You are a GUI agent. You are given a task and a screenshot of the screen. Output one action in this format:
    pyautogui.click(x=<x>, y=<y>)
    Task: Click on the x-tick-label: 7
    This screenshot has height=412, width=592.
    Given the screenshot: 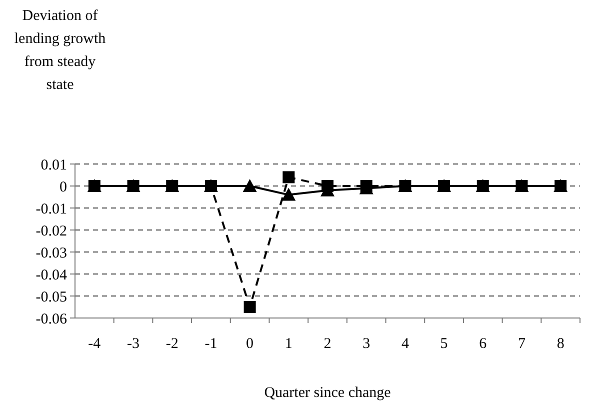 What is the action you would take?
    pyautogui.click(x=522, y=344)
    